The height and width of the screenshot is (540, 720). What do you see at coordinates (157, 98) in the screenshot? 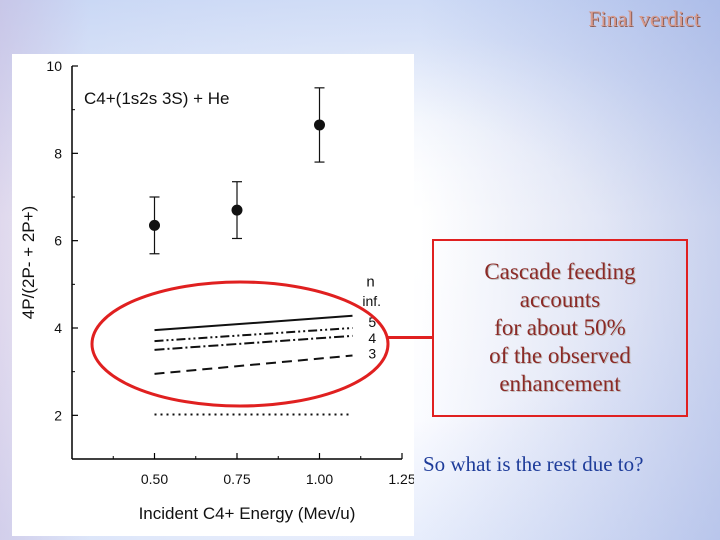
I see `chart-annotation: C4+(1s2s 3S) + He` at bounding box center [157, 98].